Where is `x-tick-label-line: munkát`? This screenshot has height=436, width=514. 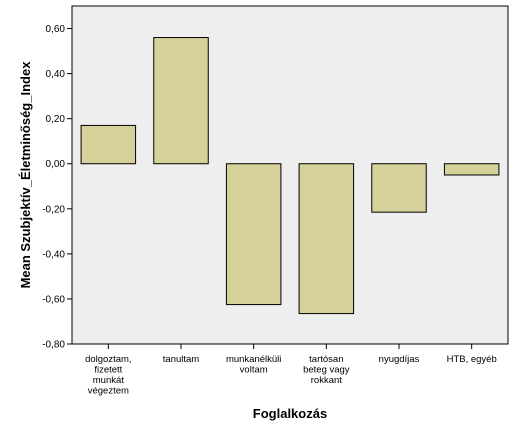 x-tick-label-line: munkát is located at coordinates (109, 380).